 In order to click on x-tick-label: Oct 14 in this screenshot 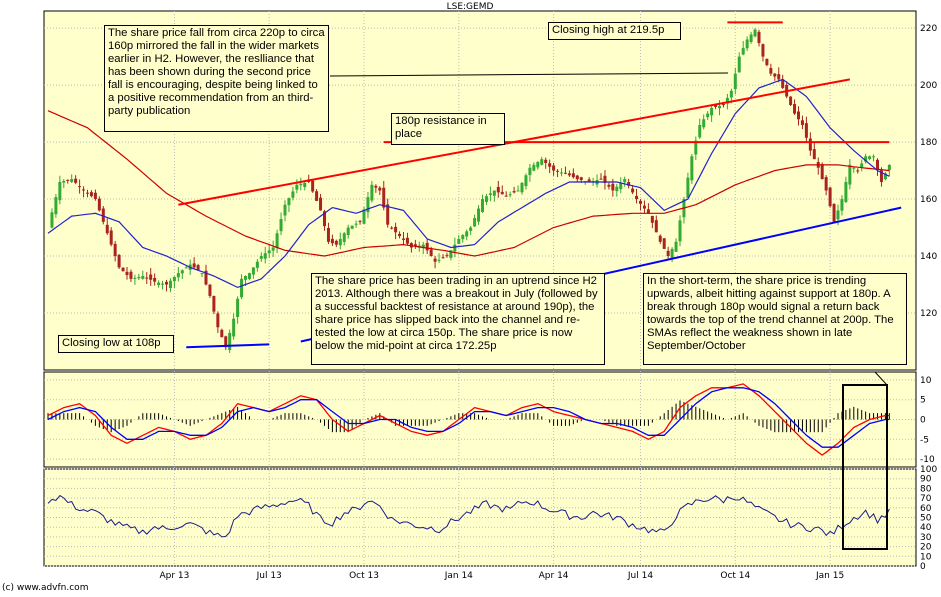, I will do `click(735, 576)`.